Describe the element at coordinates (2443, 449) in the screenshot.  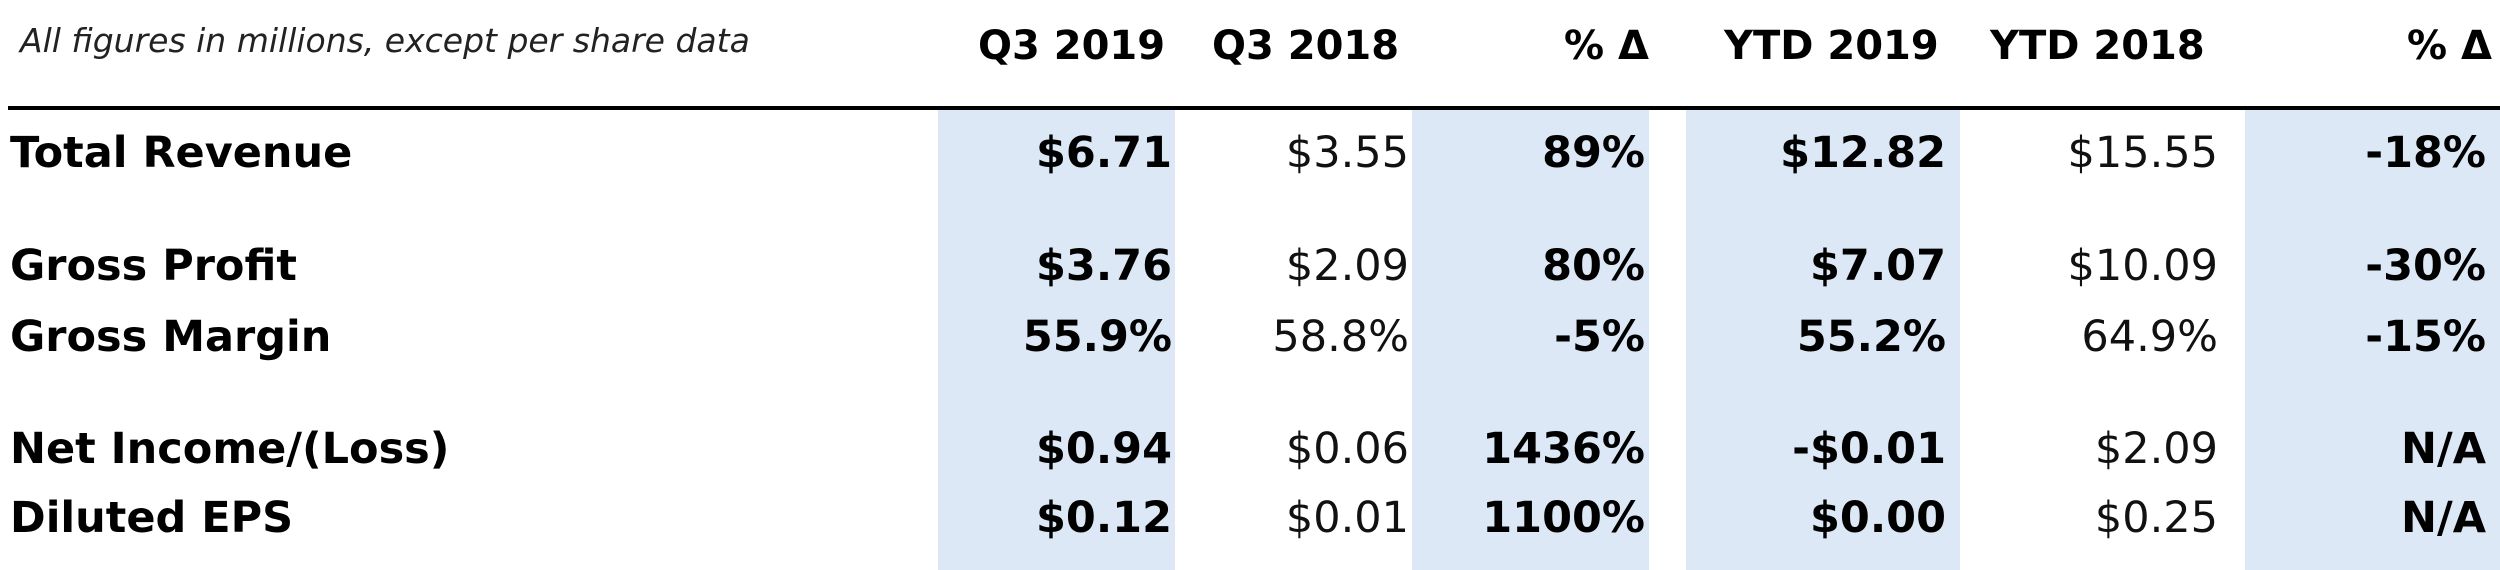
I see `value-net-income-pct-change-ytd: N/A` at that location.